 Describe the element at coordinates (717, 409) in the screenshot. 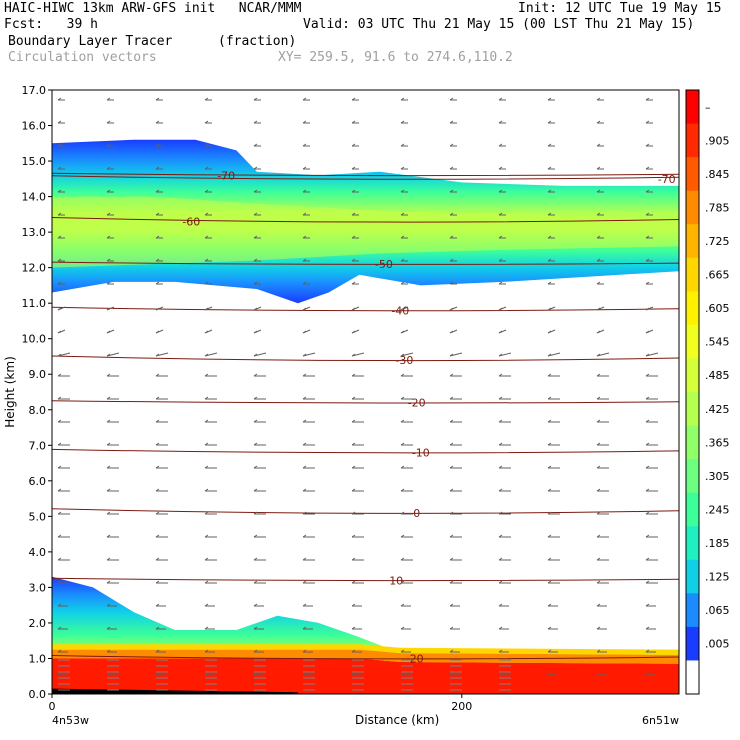

I see `colorbar-label: .425` at that location.